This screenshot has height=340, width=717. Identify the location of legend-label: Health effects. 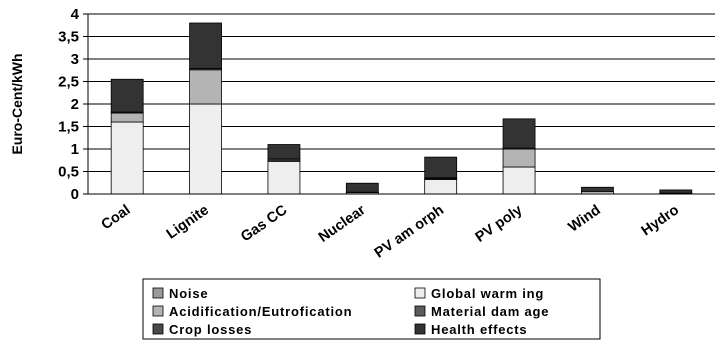
(479, 329).